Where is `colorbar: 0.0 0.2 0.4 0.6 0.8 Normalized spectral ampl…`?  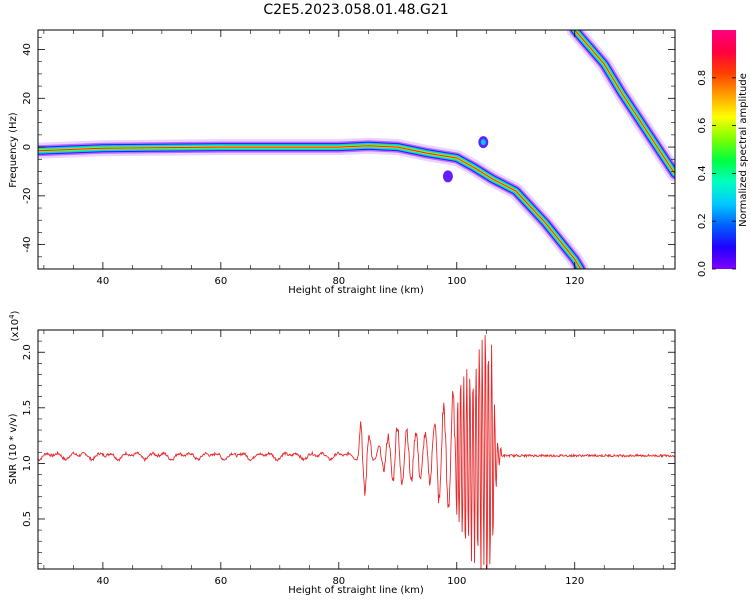
colorbar: 0.0 0.2 0.4 0.6 0.8 Normalized spectral ampl… is located at coordinates (723, 153).